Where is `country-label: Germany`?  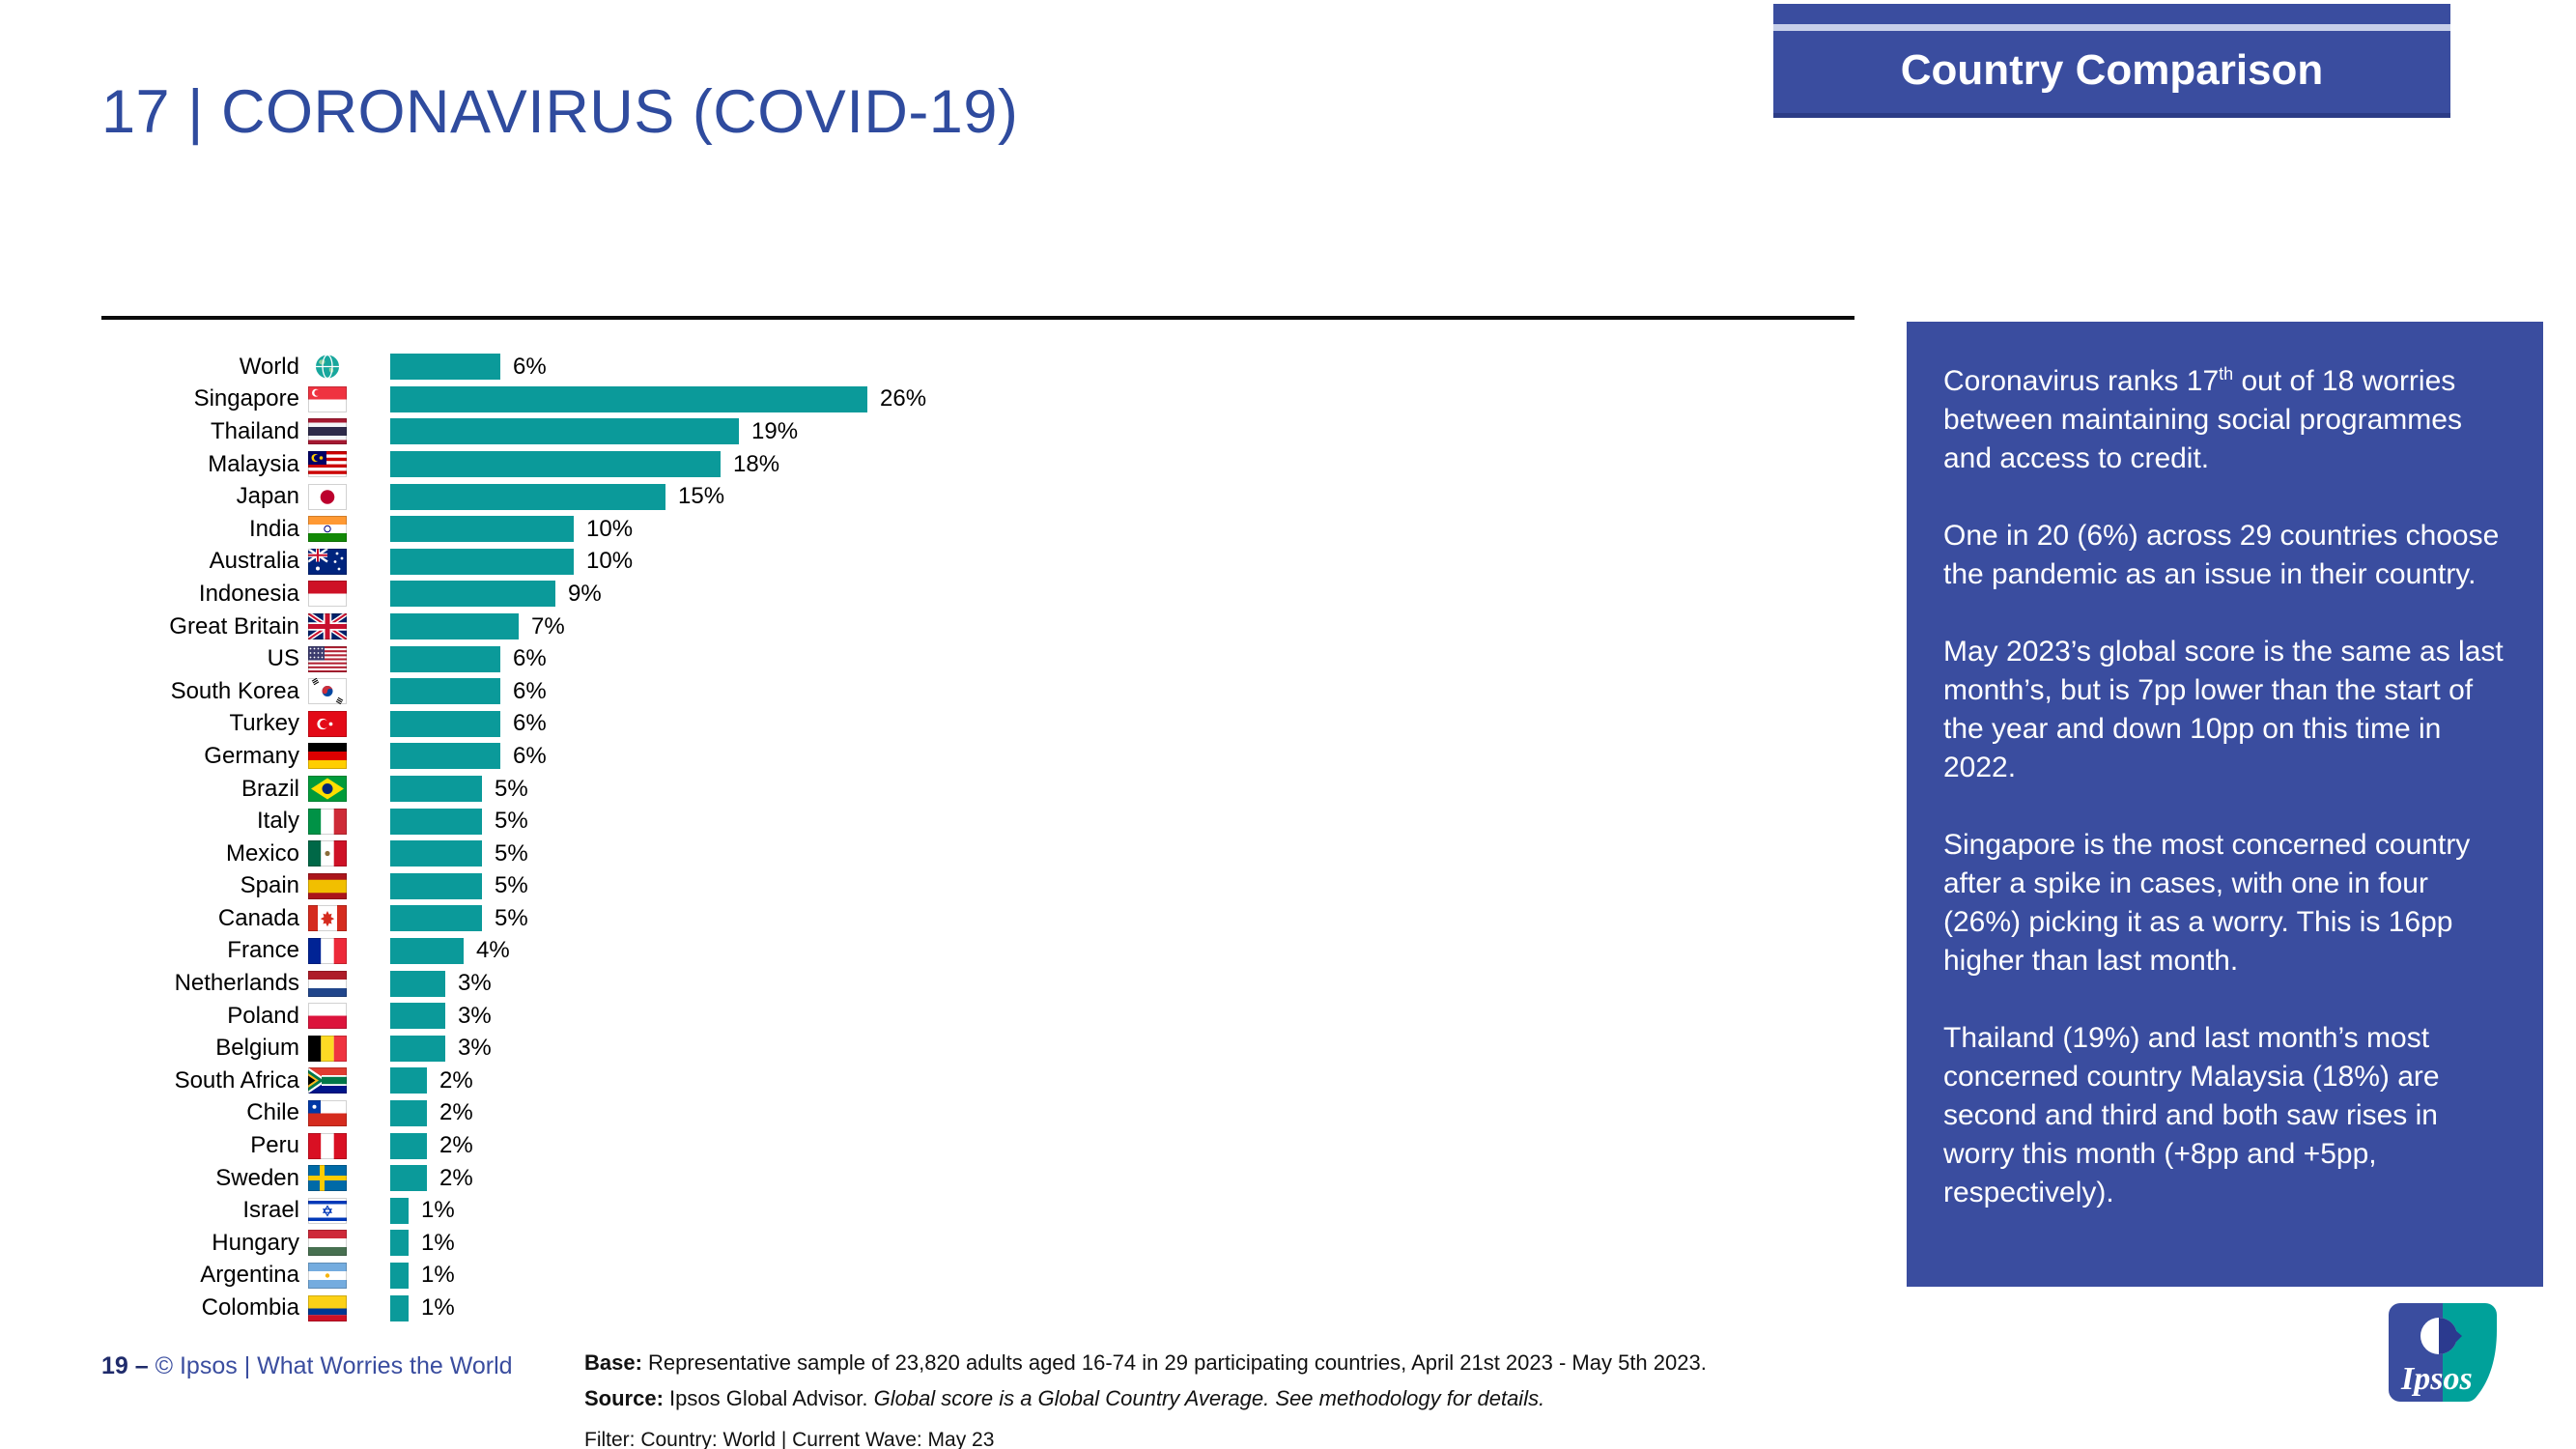
country-label: Germany is located at coordinates (251, 755).